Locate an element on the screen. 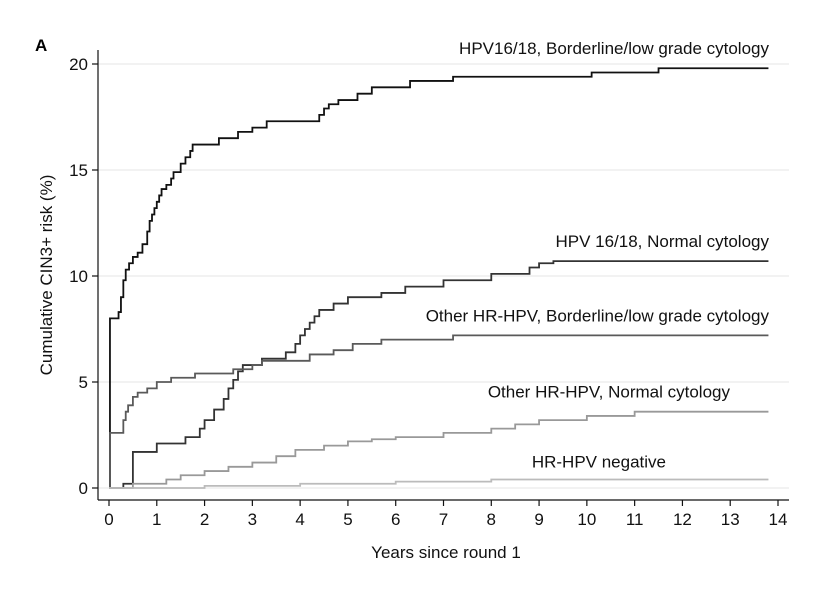 This screenshot has height=606, width=824. x-tick-label-11: 11 is located at coordinates (635, 519).